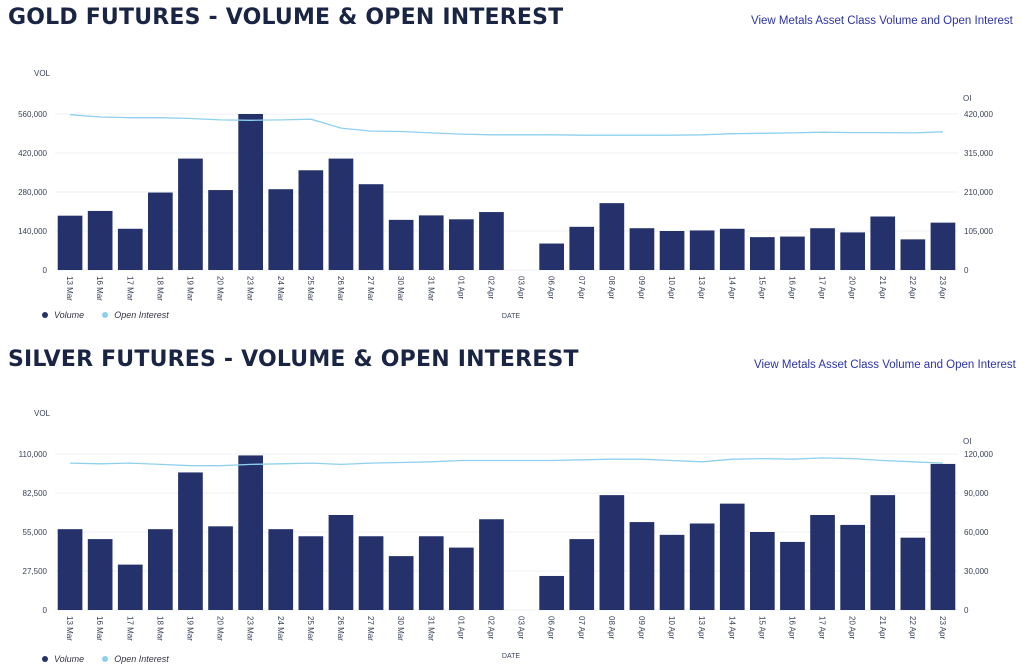 The image size is (1024, 671). What do you see at coordinates (190, 628) in the screenshot?
I see `x-tick-label: 19 Mar` at bounding box center [190, 628].